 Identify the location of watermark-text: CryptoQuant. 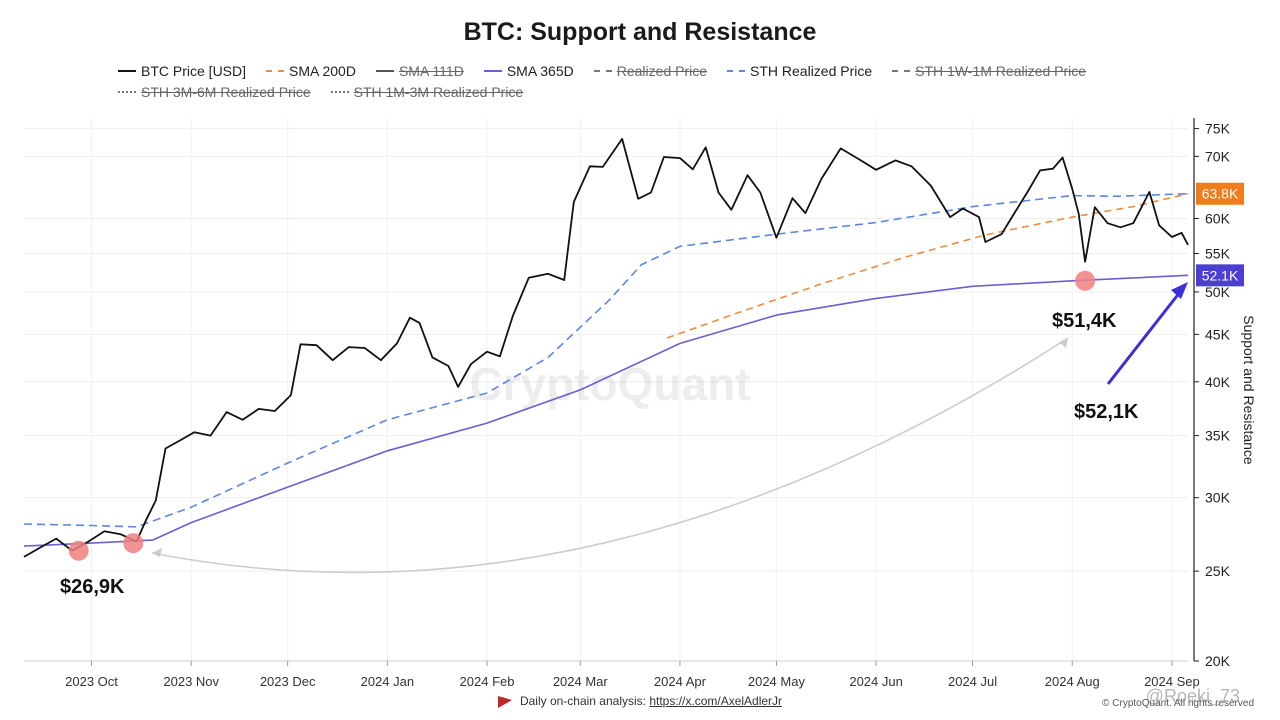
(609, 384).